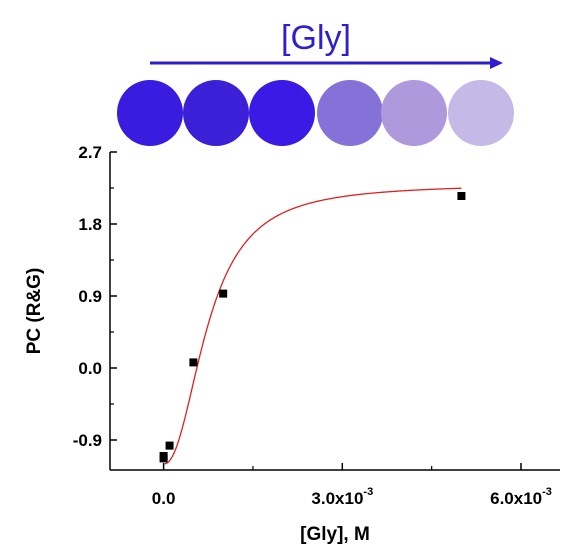  What do you see at coordinates (90, 296) in the screenshot?
I see `y-tick-label: 0.9` at bounding box center [90, 296].